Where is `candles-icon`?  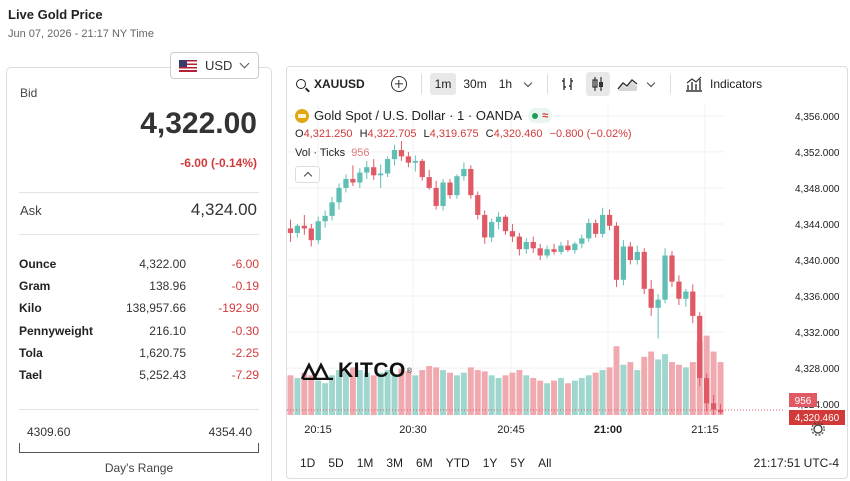 candles-icon is located at coordinates (598, 84).